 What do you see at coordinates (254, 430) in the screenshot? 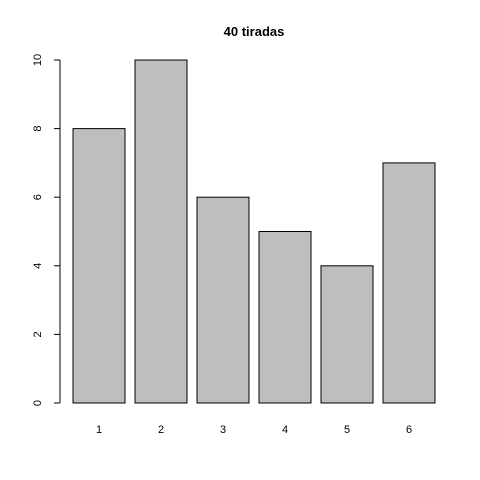
I see `x-axis-labels: 1 2 3 4 5 6` at bounding box center [254, 430].